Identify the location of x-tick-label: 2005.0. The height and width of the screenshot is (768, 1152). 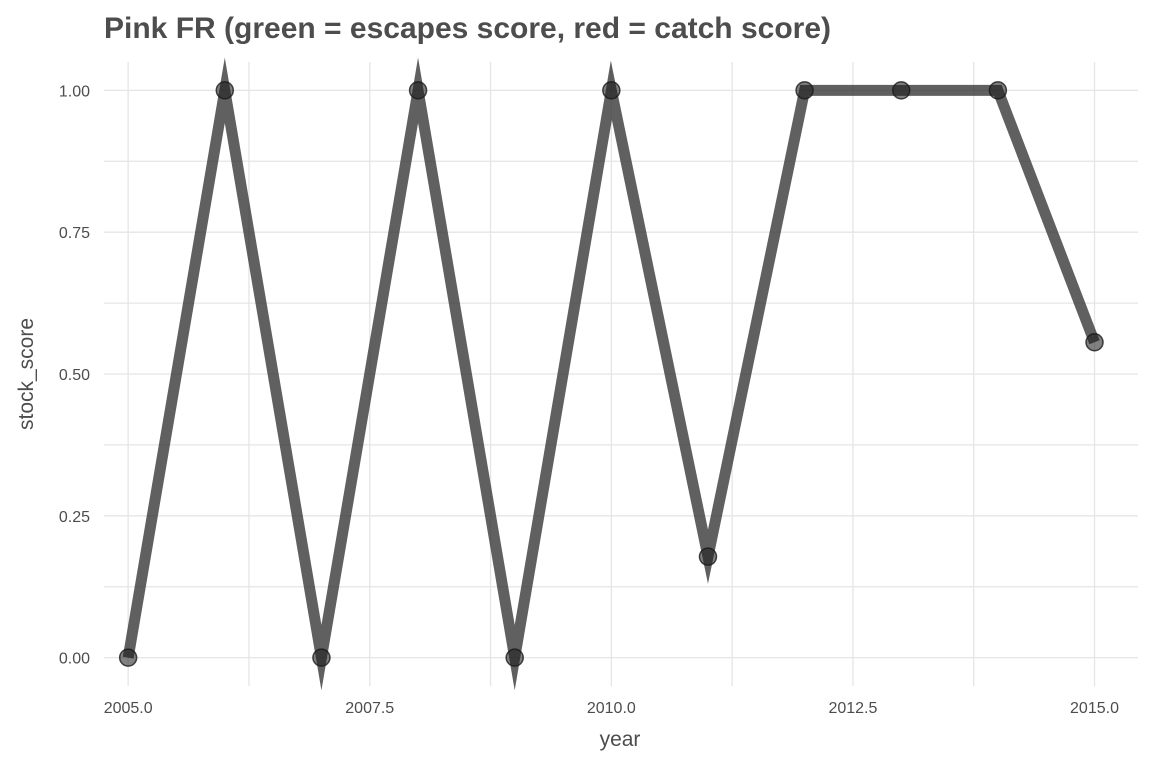
(128, 708).